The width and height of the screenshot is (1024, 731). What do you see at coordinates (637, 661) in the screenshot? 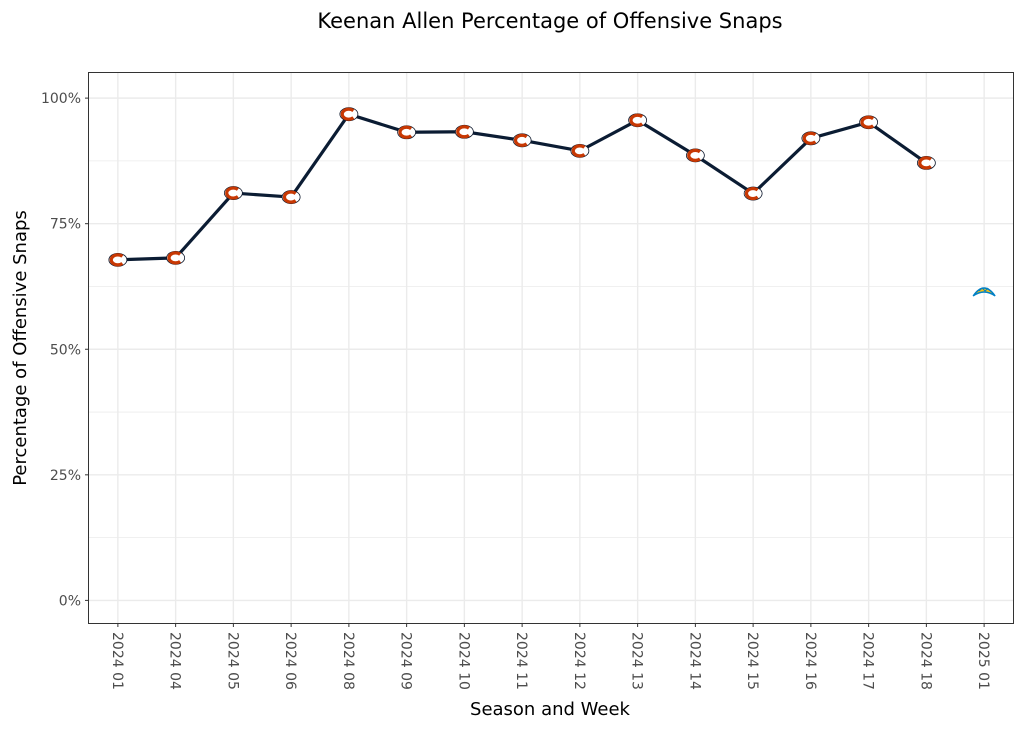
I see `x-tick-label: 2024 13` at bounding box center [637, 661].